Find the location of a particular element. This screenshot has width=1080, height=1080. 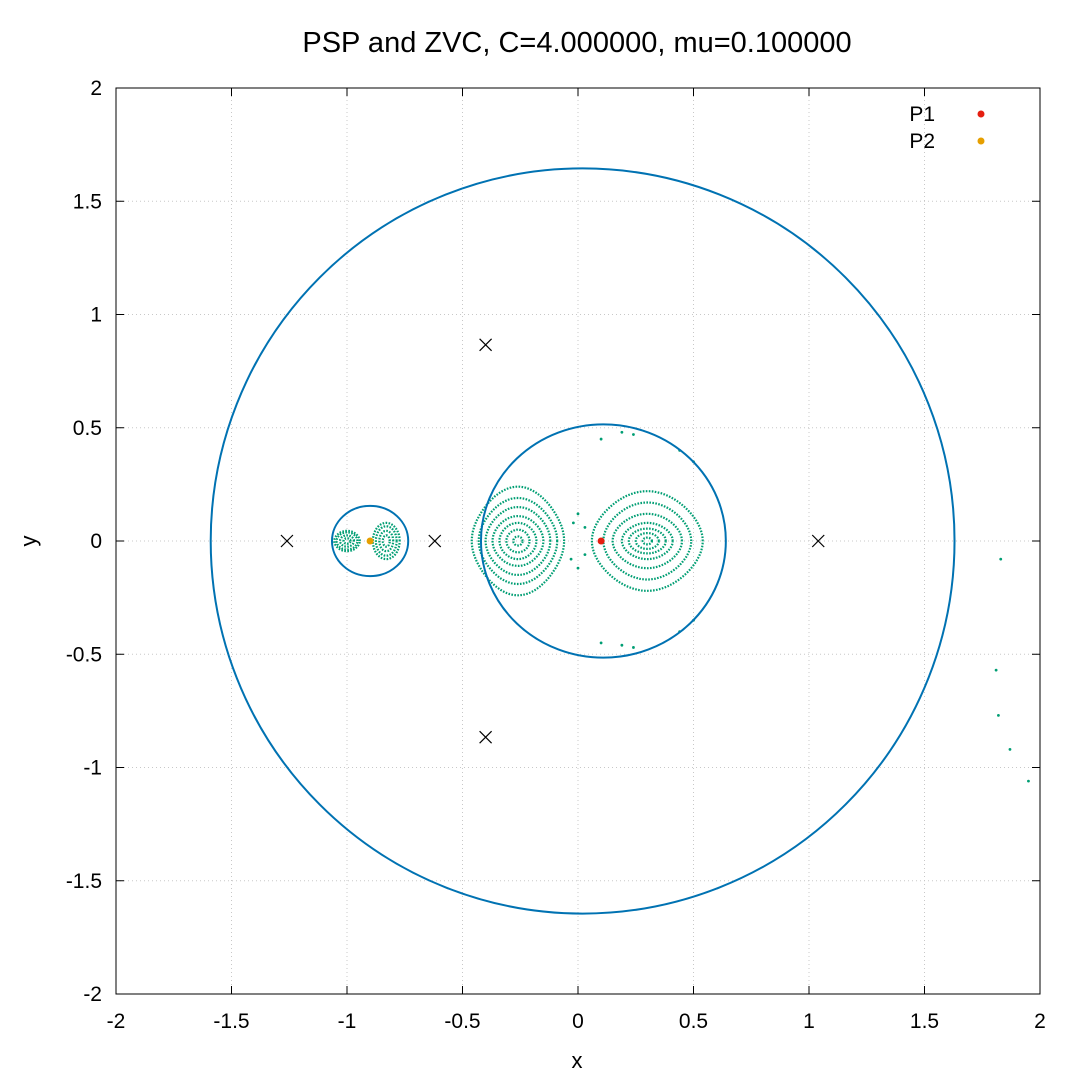

y-tick-label: 0 is located at coordinates (96, 541).